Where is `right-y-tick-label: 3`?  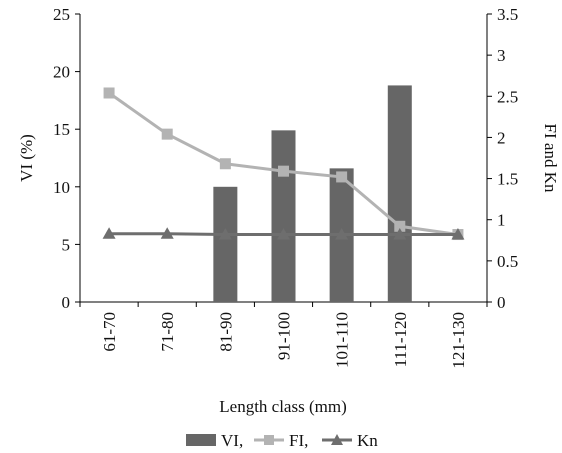
right-y-tick-label: 3 is located at coordinates (501, 55).